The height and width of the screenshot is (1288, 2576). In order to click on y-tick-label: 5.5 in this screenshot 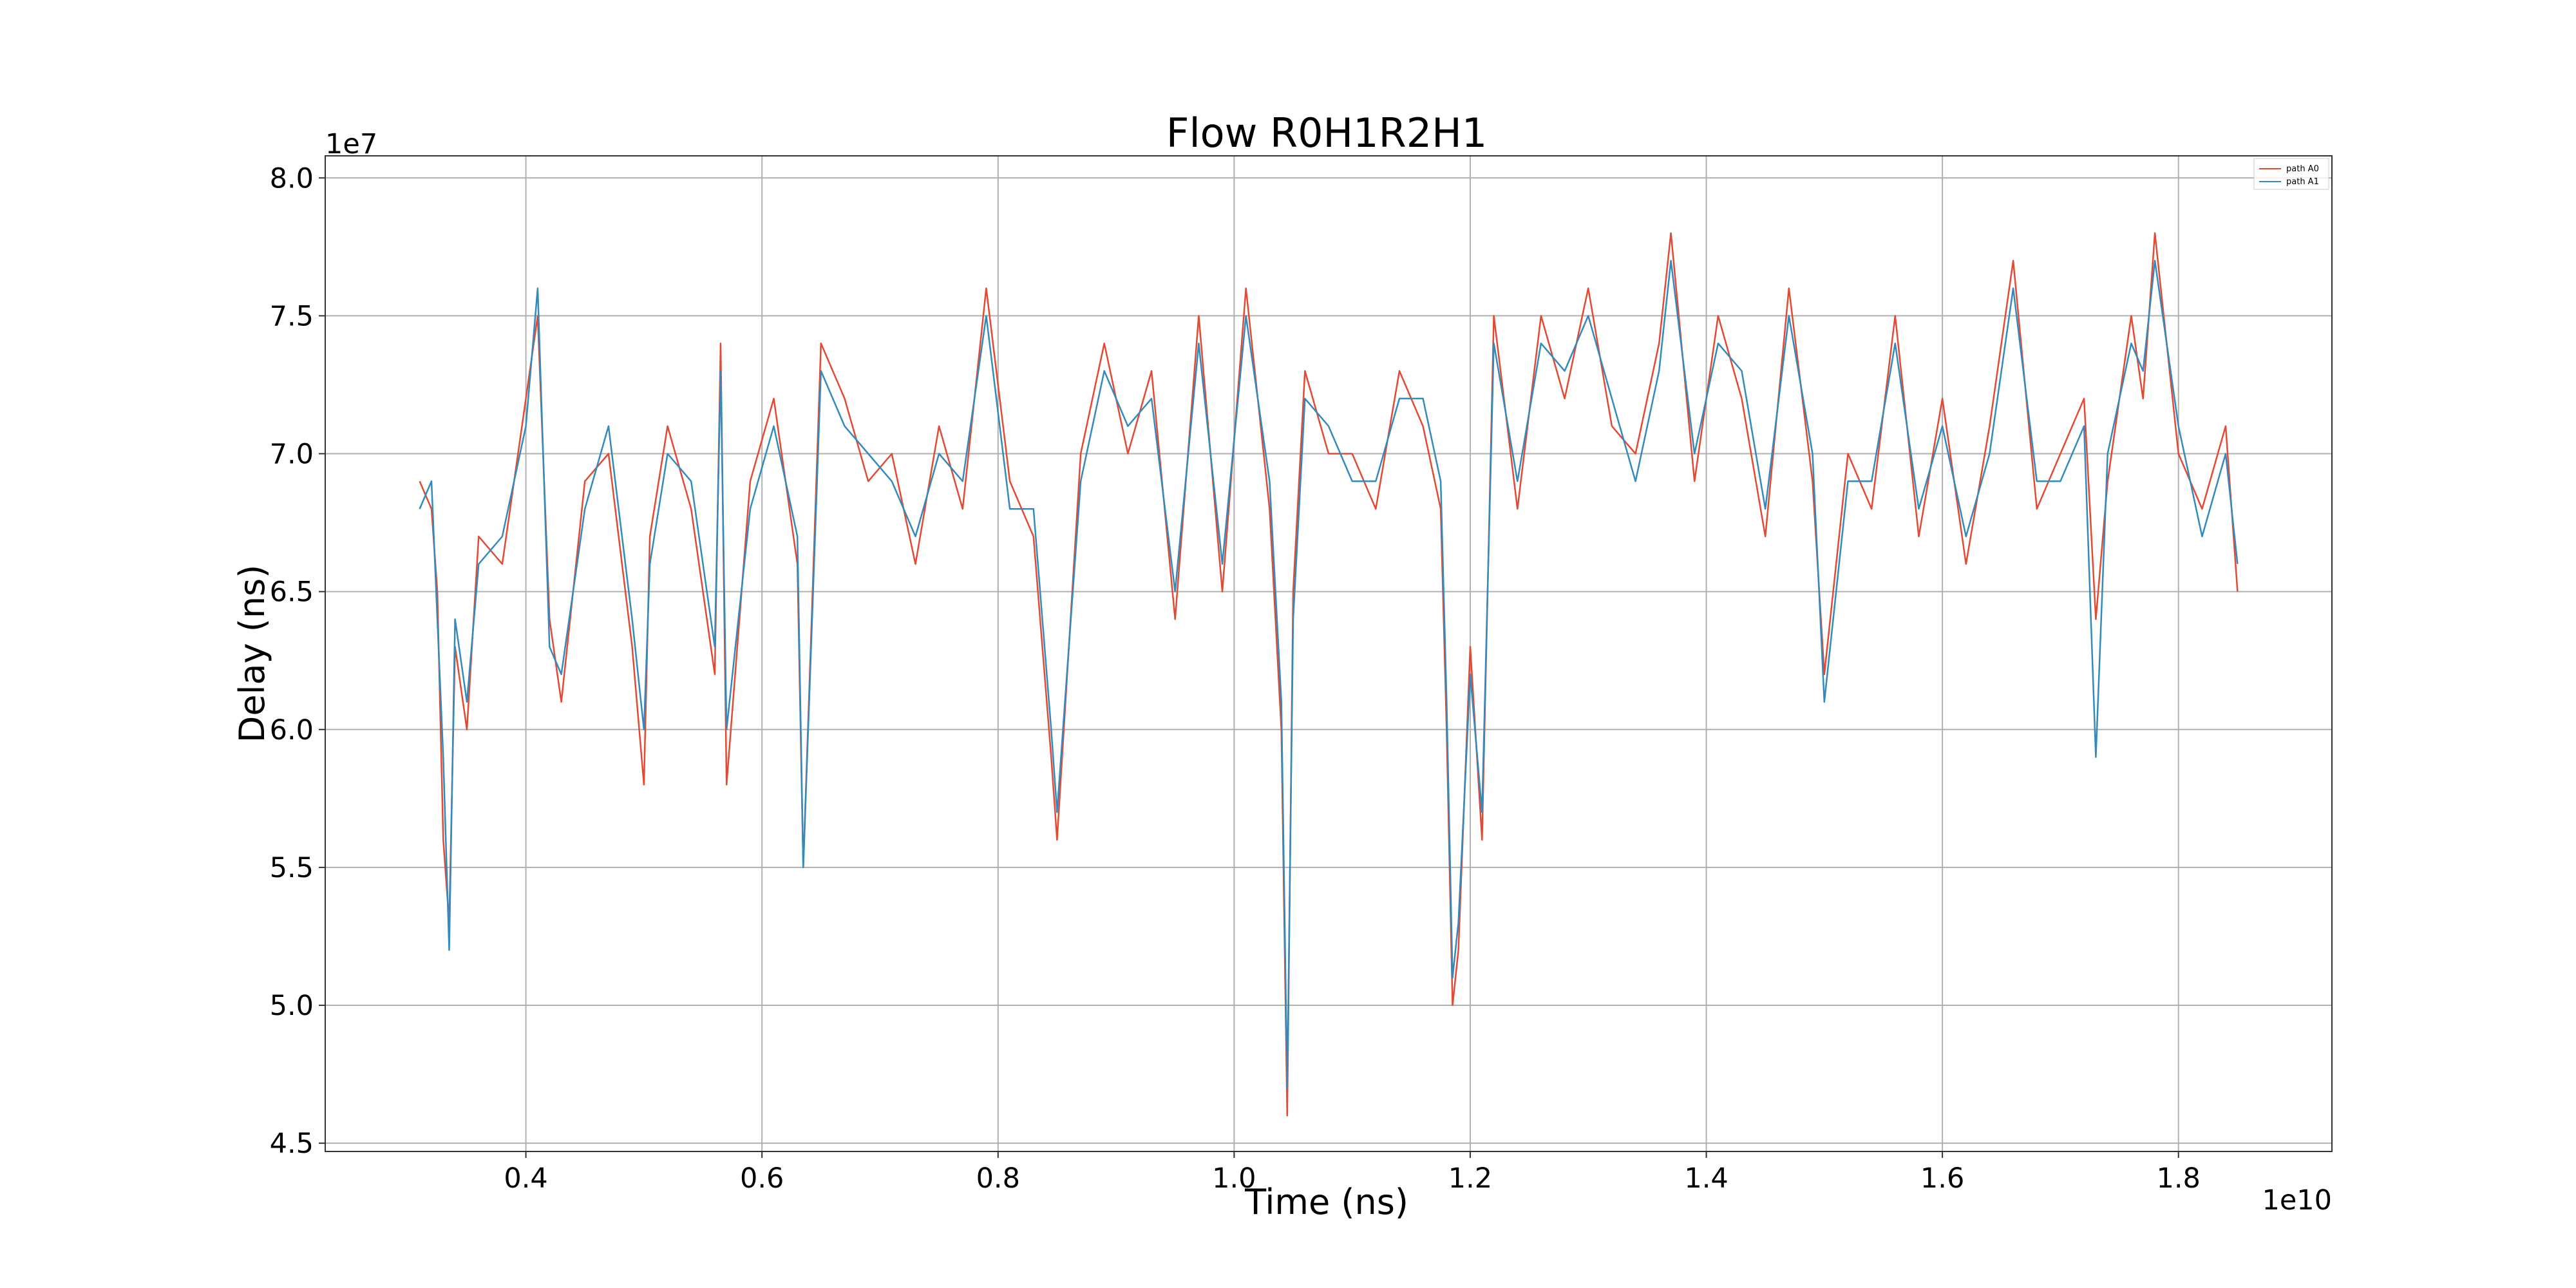, I will do `click(292, 868)`.